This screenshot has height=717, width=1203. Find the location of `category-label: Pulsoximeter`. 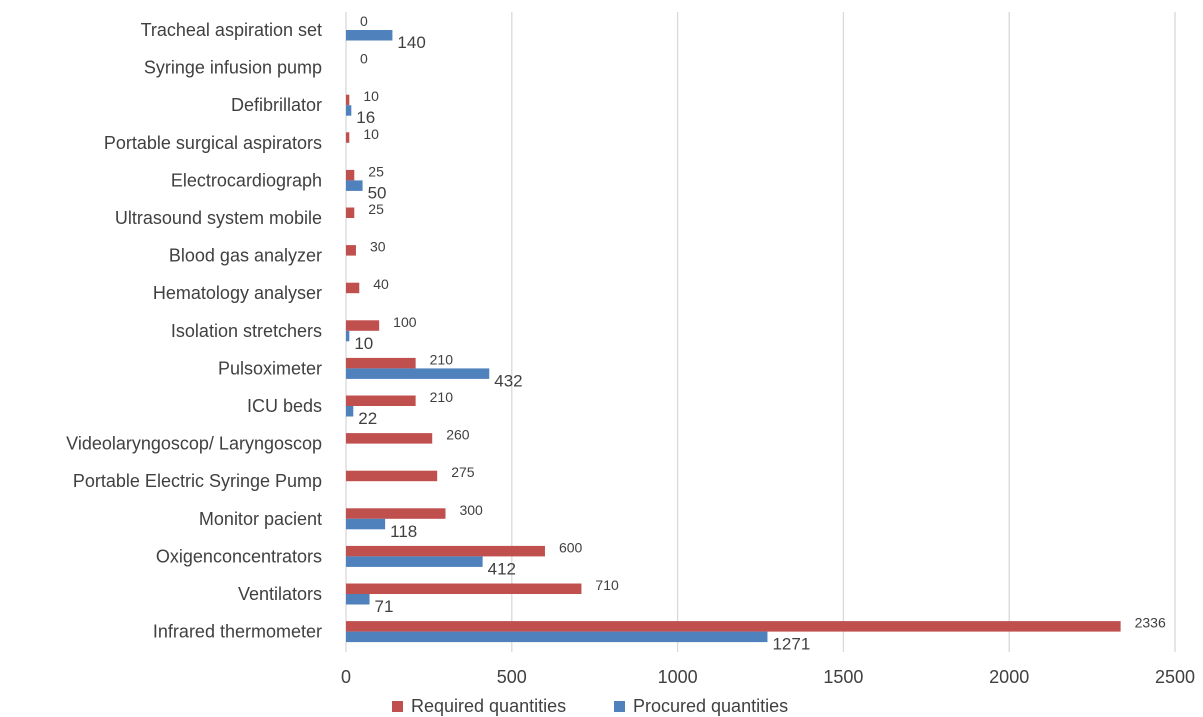

category-label: Pulsoximeter is located at coordinates (270, 368).